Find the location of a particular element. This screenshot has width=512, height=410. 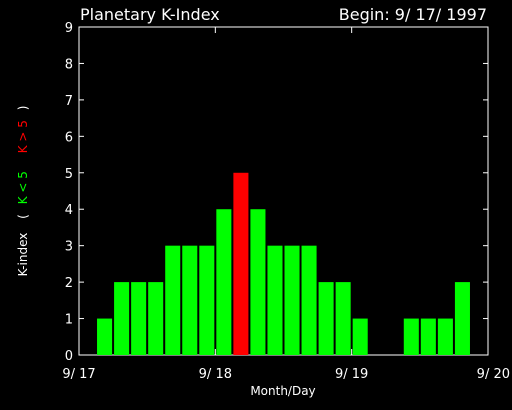

y-tick-label-0: 0 is located at coordinates (69, 356).